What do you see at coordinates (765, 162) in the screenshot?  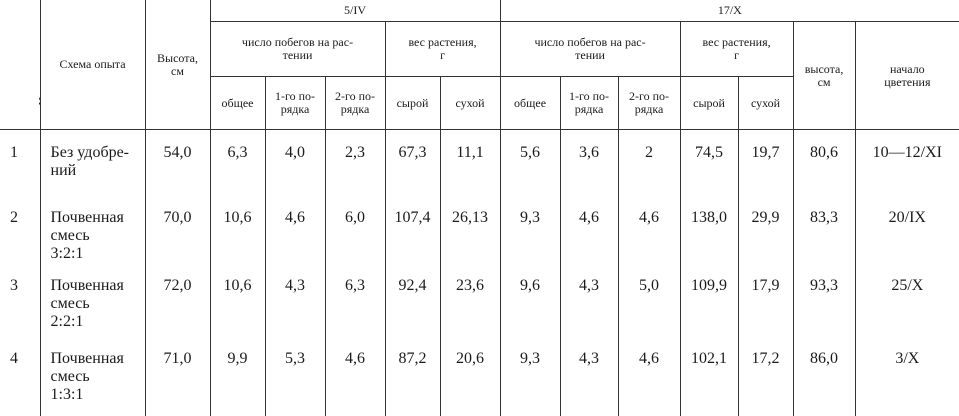 I see `value-cell: 19,7` at bounding box center [765, 162].